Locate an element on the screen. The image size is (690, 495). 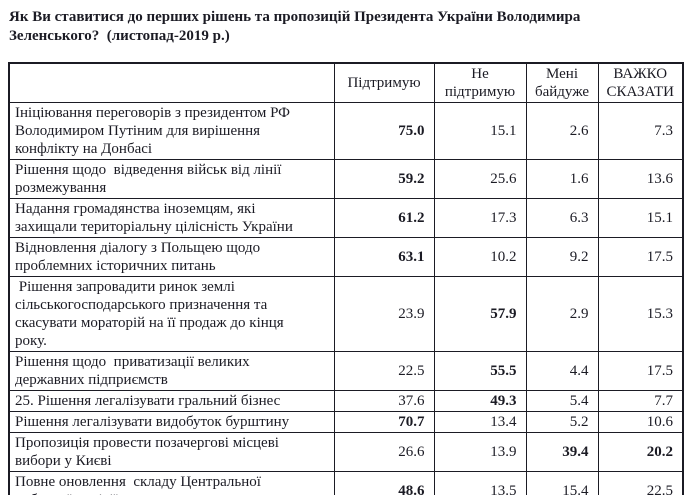
question-cell: Рішення легалізувати видобуток бурштину is located at coordinates (171, 422).